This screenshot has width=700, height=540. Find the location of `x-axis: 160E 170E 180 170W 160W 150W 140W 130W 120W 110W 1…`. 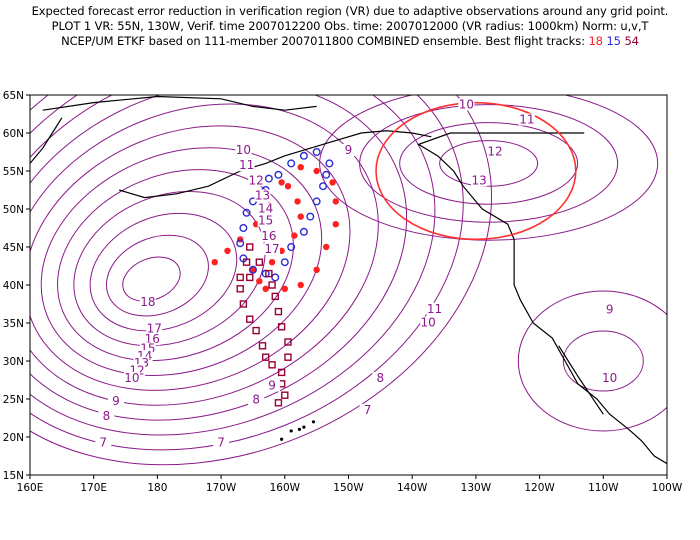

x-axis: 160E 170E 180 170W 160W 150W 140W 130W 120W 110W 1… is located at coordinates (350, 484).